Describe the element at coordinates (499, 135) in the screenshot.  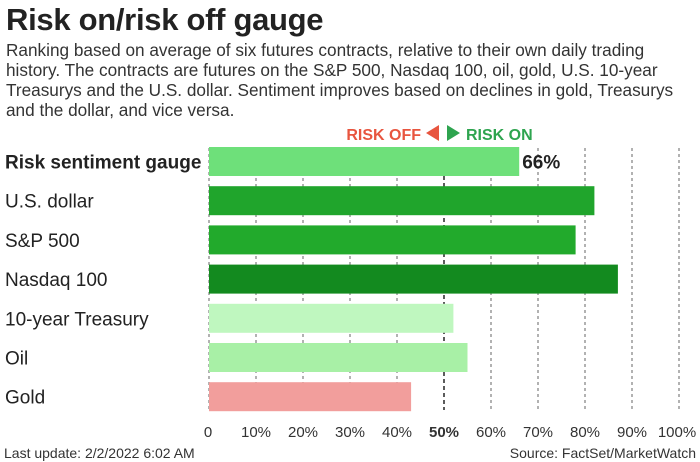
I see `risk-on-label: RISK ON` at that location.